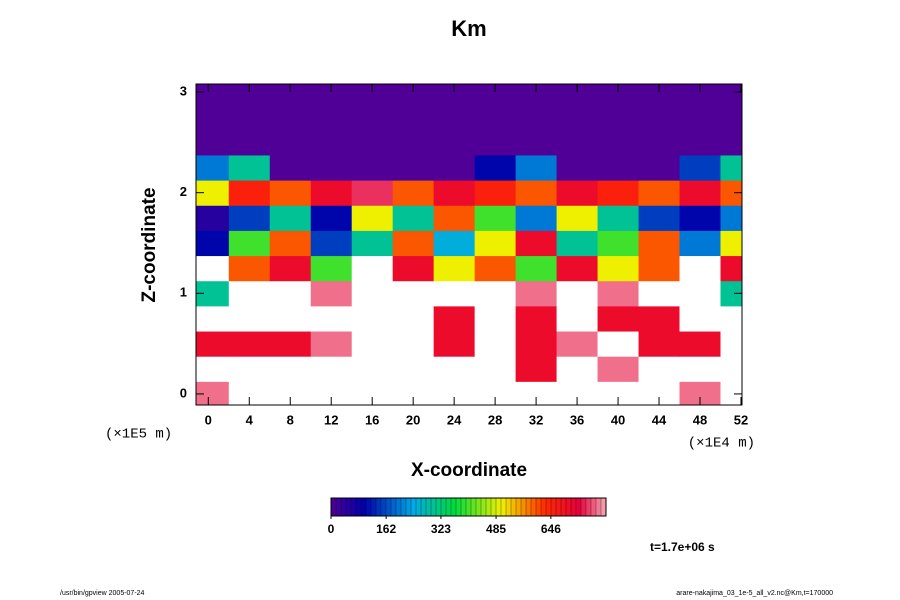 This screenshot has width=900, height=600. I want to click on colorbar-tick-label: 646, so click(551, 529).